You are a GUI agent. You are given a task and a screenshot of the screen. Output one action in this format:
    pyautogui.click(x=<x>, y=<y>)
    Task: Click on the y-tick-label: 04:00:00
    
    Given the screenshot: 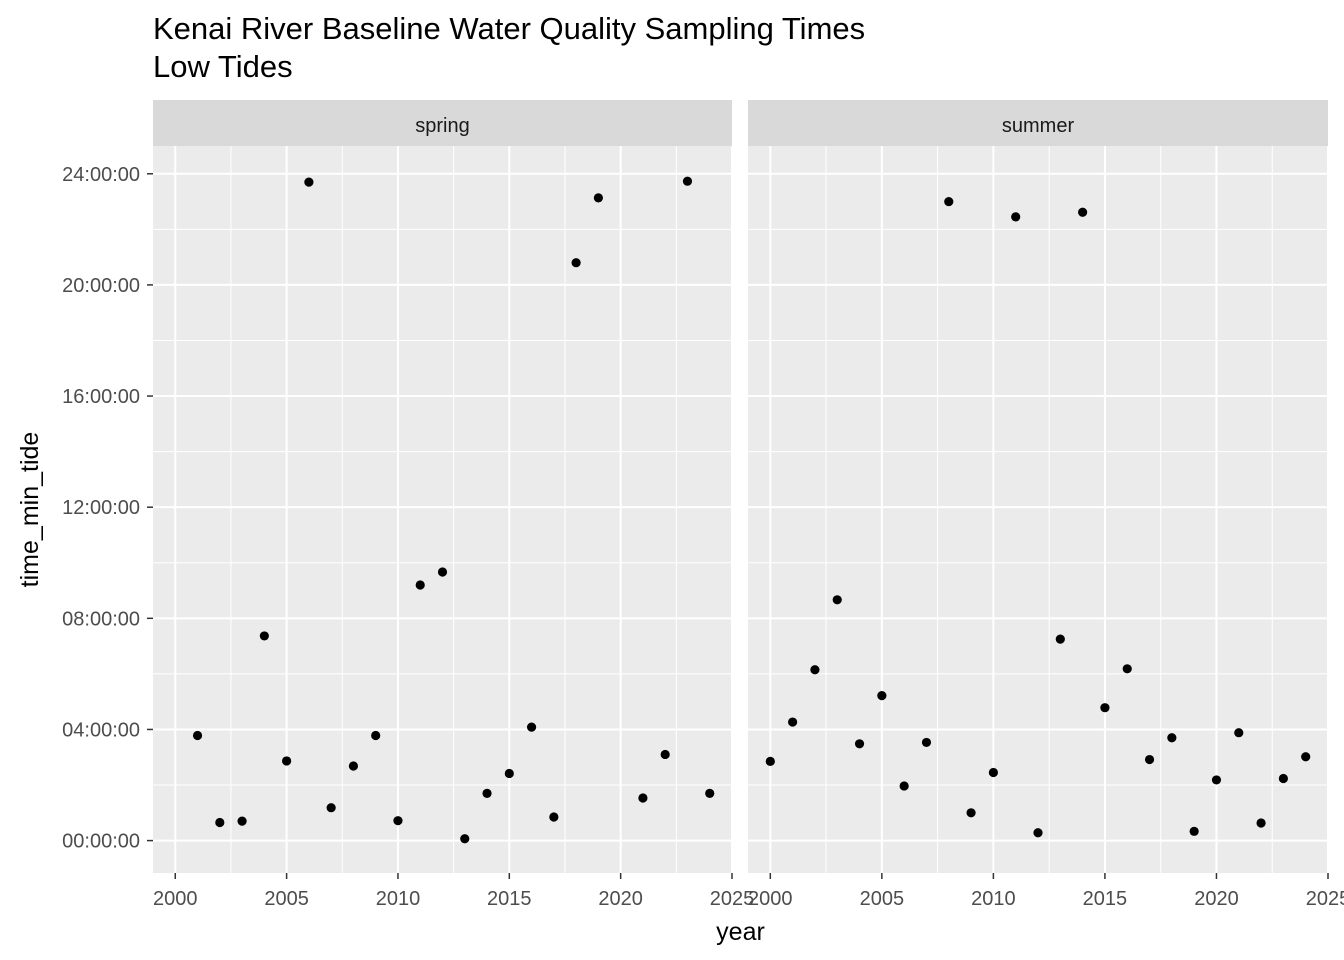 What is the action you would take?
    pyautogui.click(x=101, y=730)
    